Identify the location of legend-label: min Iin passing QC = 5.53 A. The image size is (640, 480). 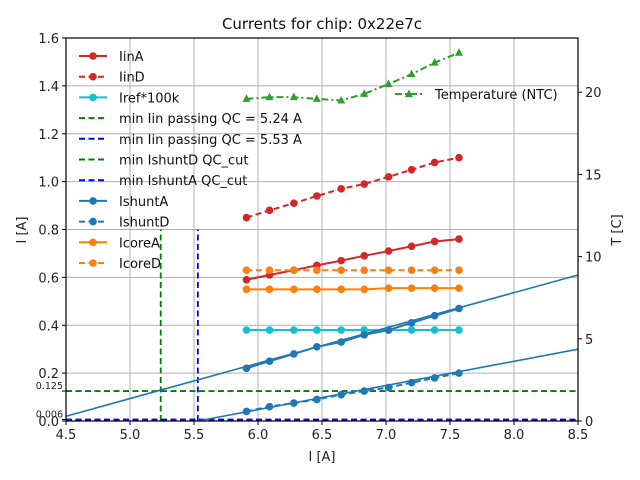
(210, 140).